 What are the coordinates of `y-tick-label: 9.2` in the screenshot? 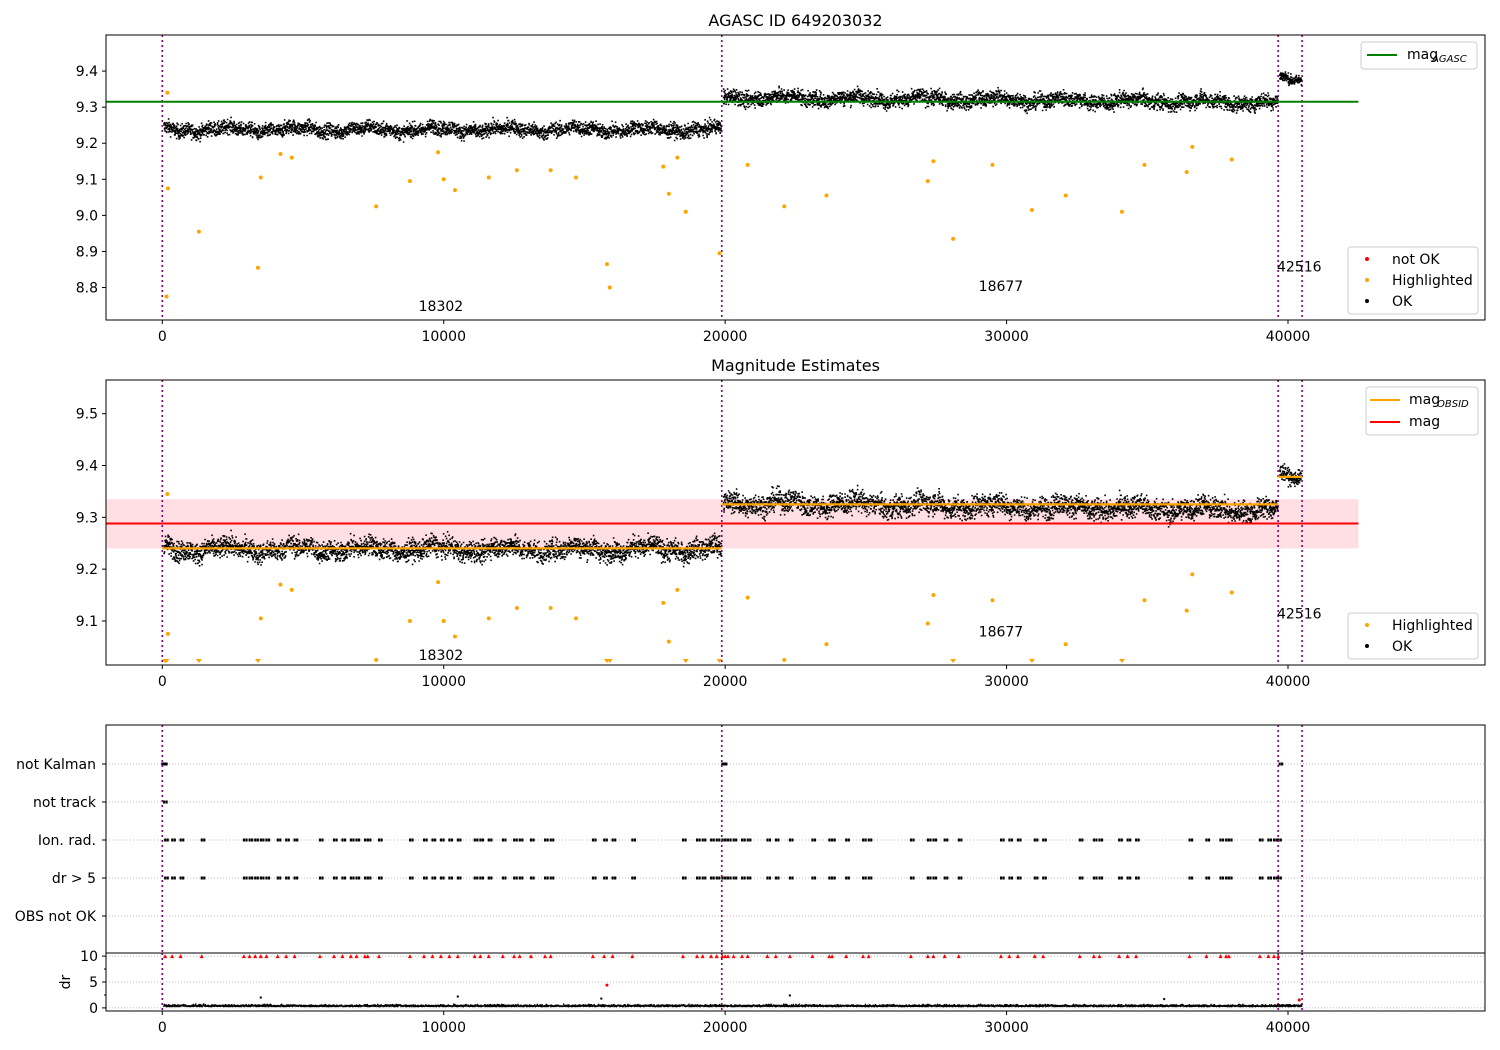 It's located at (87, 570).